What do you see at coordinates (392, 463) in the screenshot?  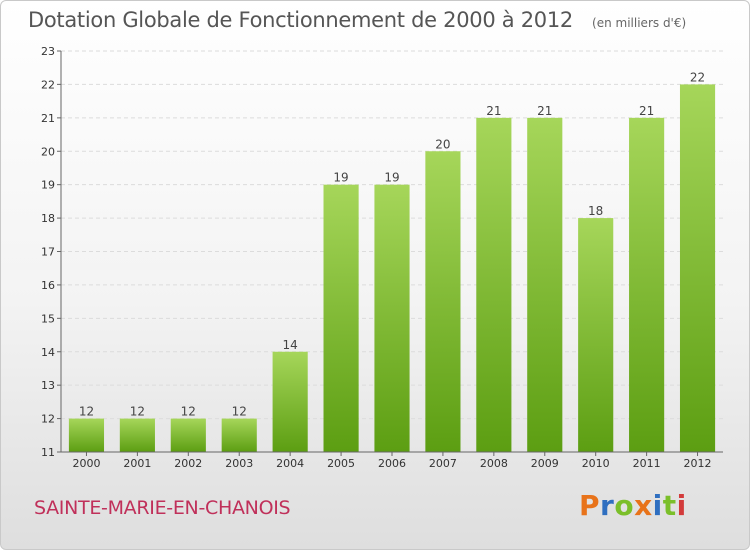 I see `x-tick-label: 2006` at bounding box center [392, 463].